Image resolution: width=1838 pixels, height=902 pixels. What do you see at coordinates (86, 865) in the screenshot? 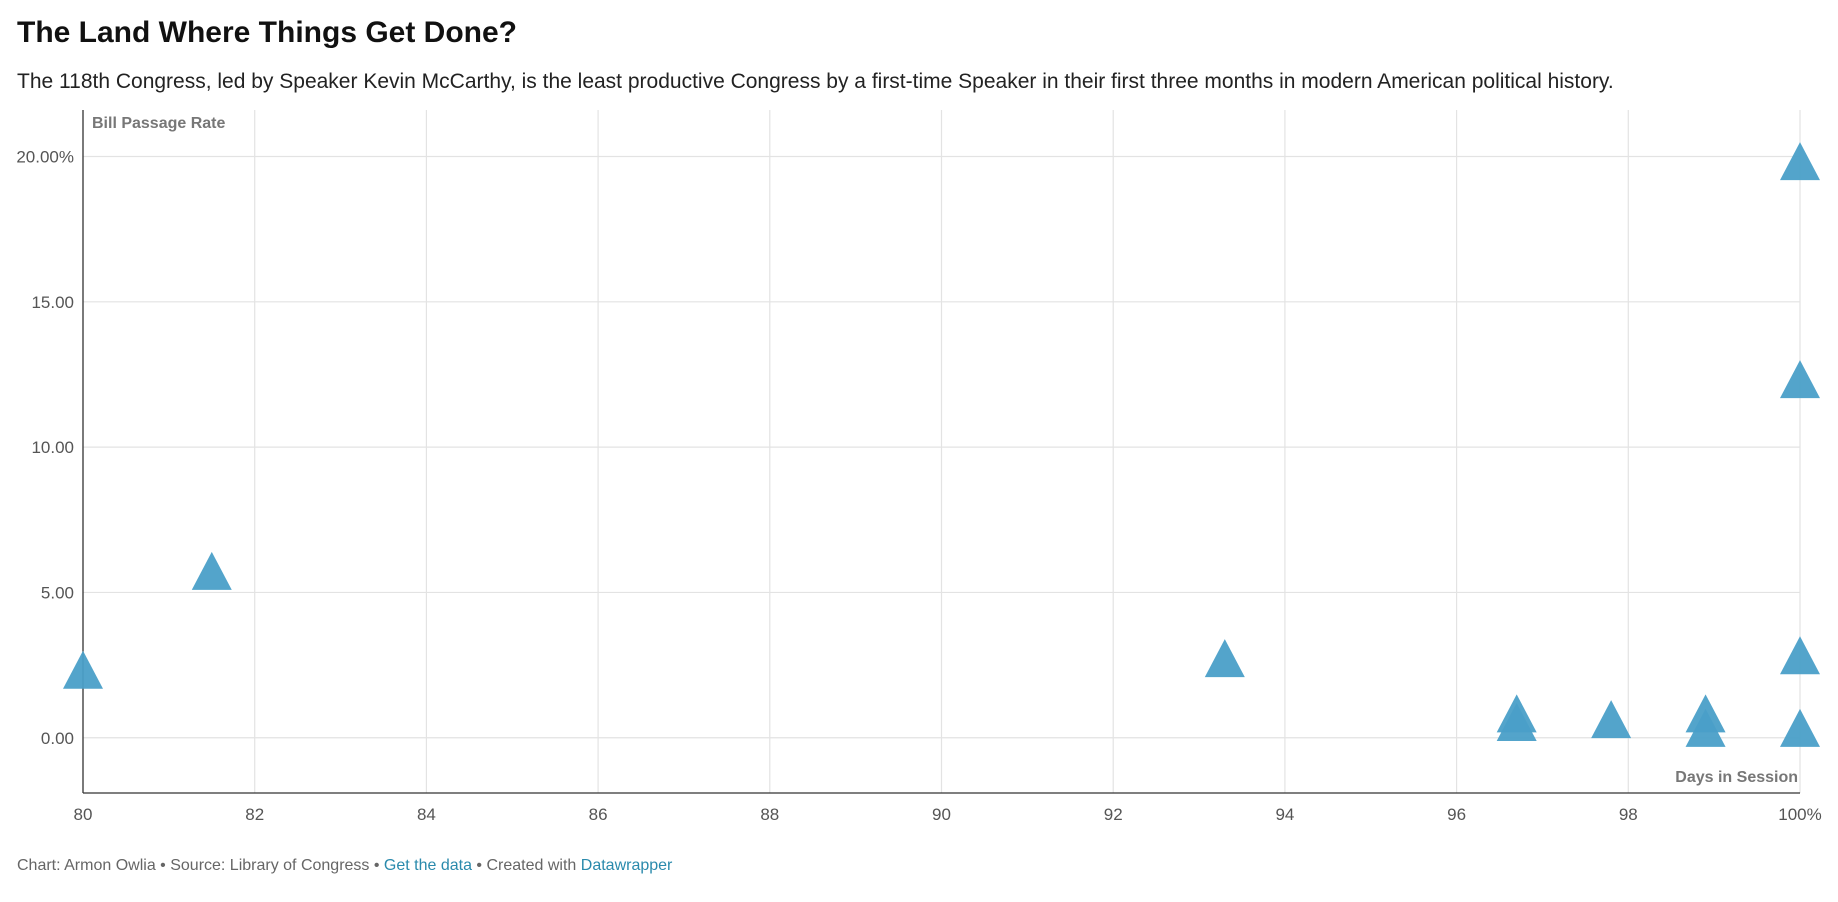
I see `footer-credit: Chart: Armon Owlia` at bounding box center [86, 865].